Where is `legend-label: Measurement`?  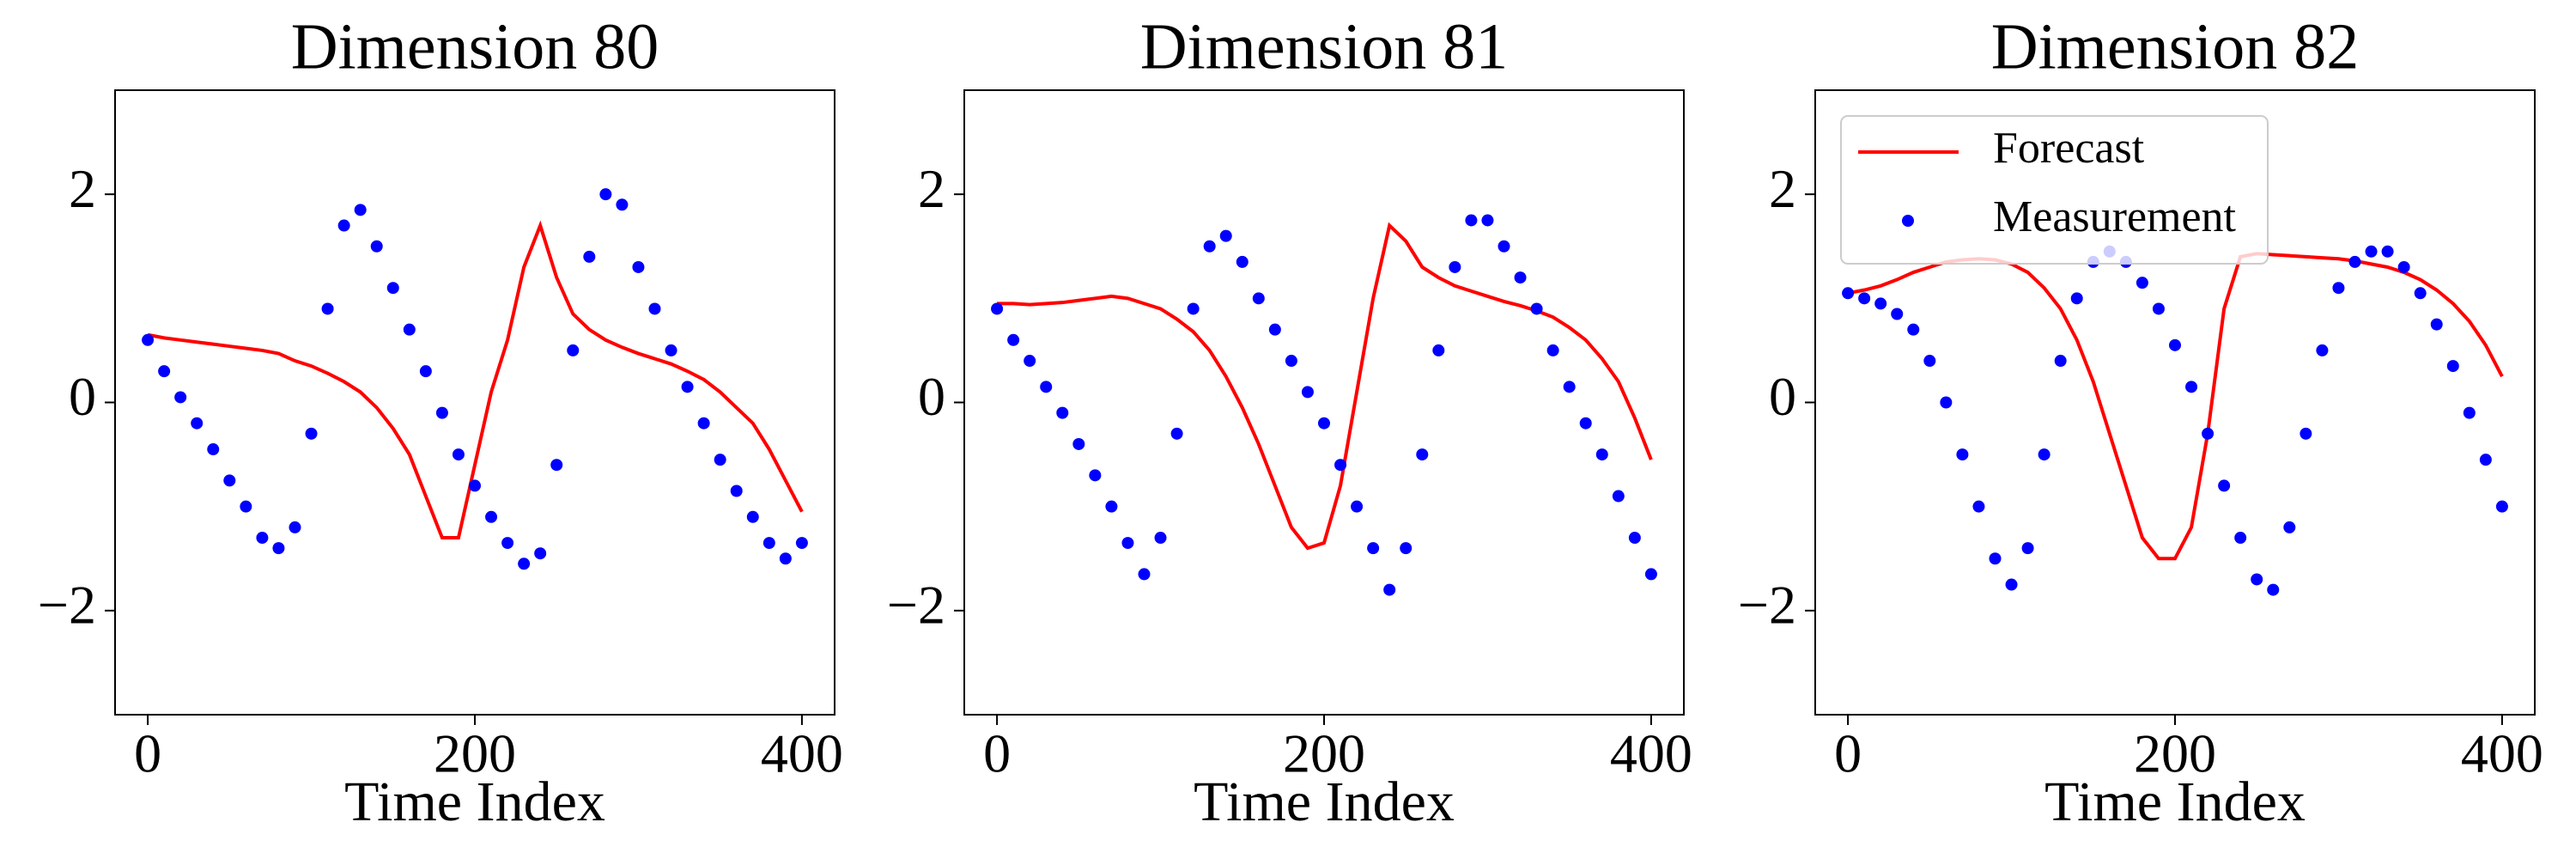 legend-label: Measurement is located at coordinates (2115, 217).